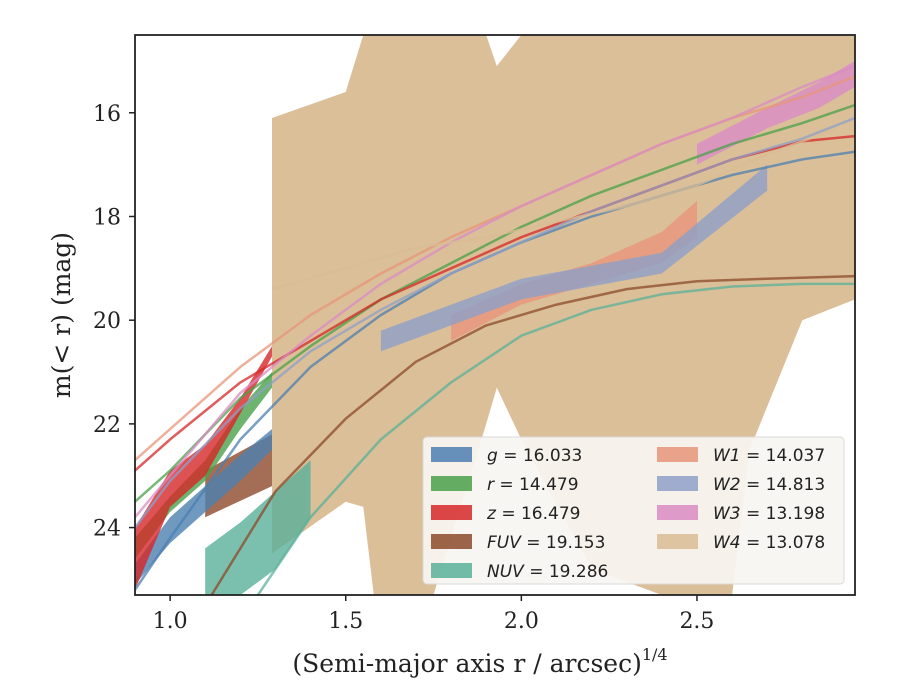 This screenshot has width=900, height=700. I want to click on legend-label-fuv: FUV = 19.153, so click(546, 543).